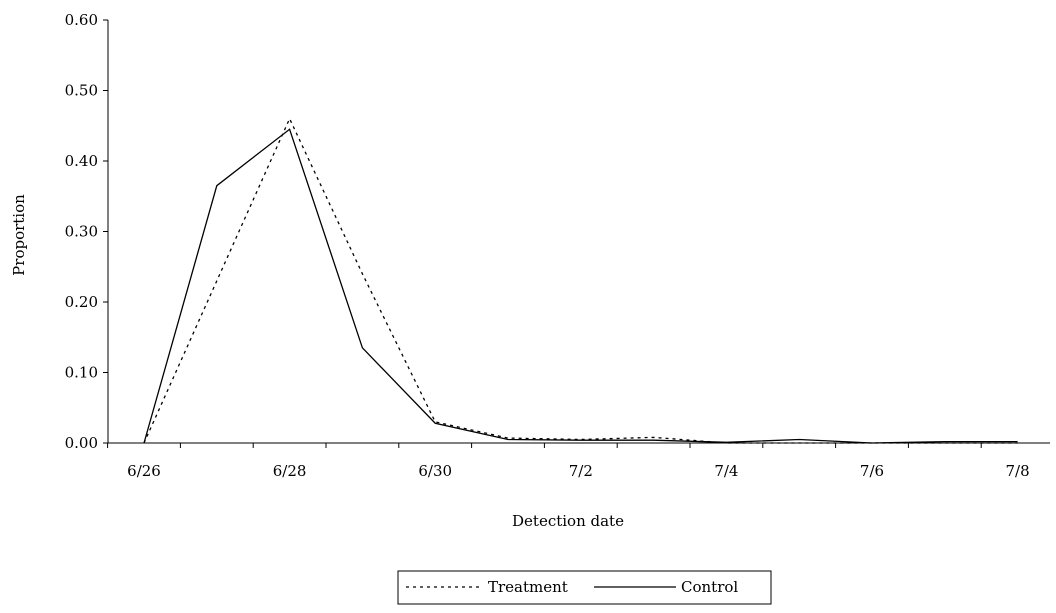 The height and width of the screenshot is (613, 1056). I want to click on y-tick-label: 0.00, so click(81, 443).